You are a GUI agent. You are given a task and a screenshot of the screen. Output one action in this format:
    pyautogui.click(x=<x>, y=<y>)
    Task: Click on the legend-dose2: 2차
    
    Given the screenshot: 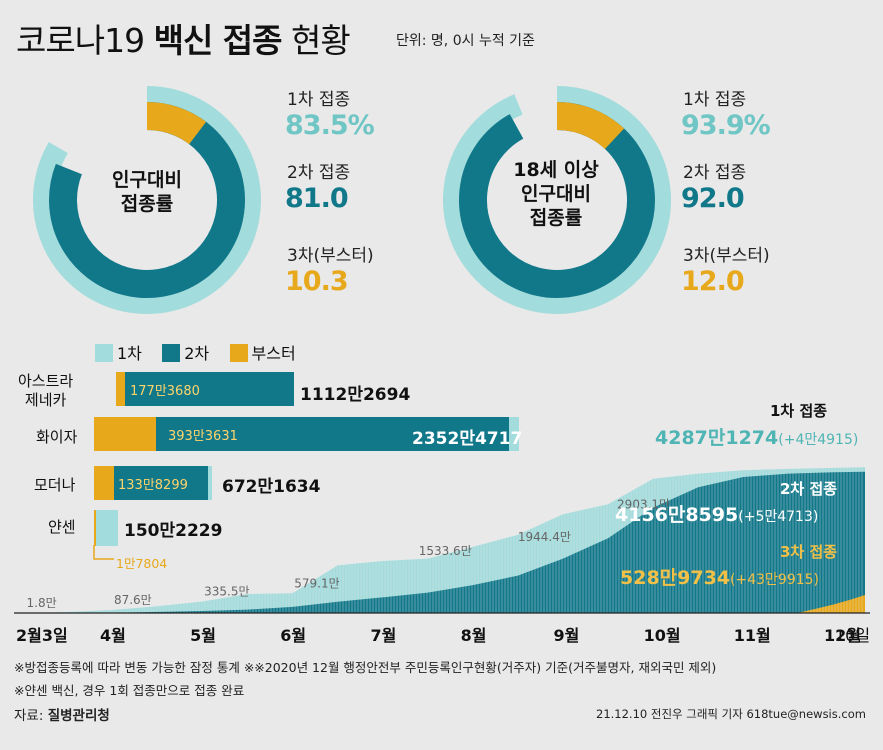 What is the action you would take?
    pyautogui.click(x=185, y=353)
    